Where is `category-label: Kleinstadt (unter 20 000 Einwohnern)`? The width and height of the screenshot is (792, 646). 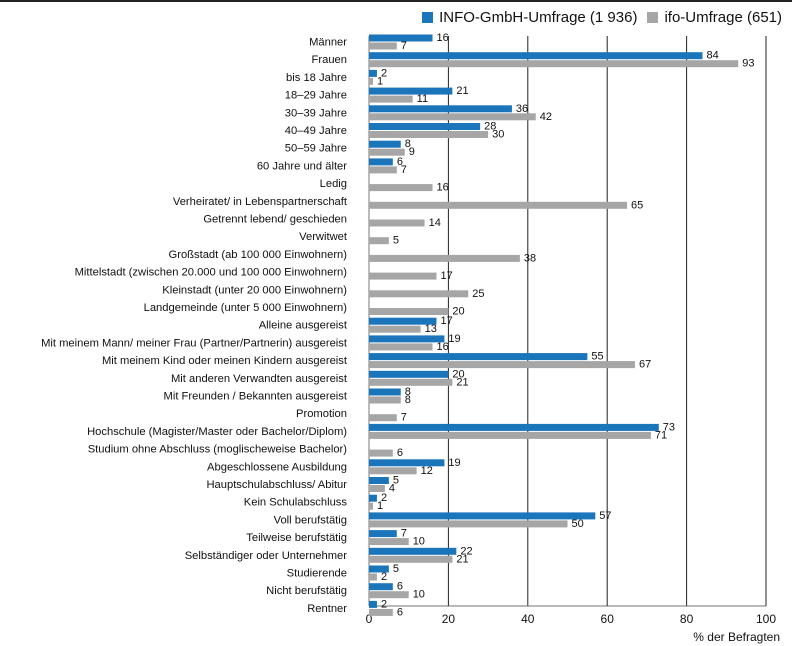 category-label: Kleinstadt (unter 20 000 Einwohnern) is located at coordinates (254, 290).